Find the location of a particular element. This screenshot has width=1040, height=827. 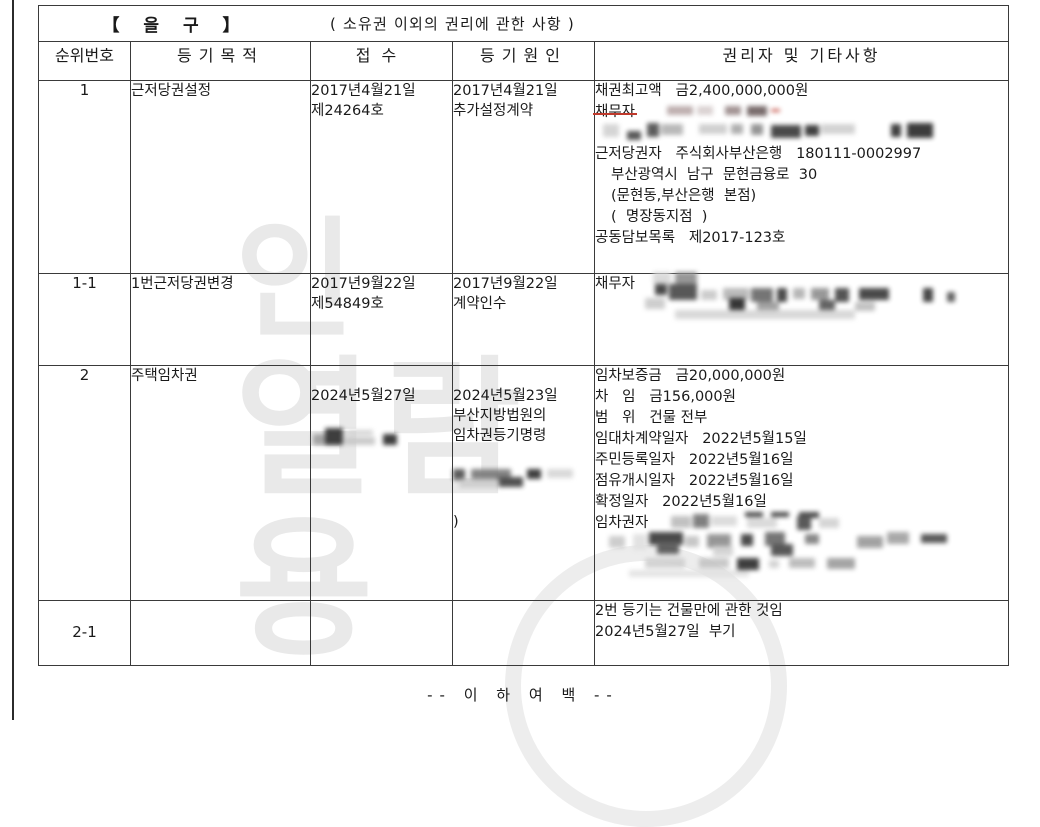

table-row: 2-1 2번 등기는 건물만에 관한 것임 2024년5월27일 부기 is located at coordinates (524, 633).